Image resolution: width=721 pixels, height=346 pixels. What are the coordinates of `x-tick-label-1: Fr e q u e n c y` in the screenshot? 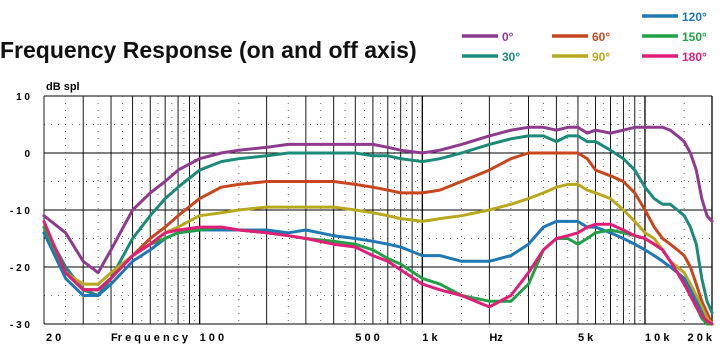 It's located at (150, 338).